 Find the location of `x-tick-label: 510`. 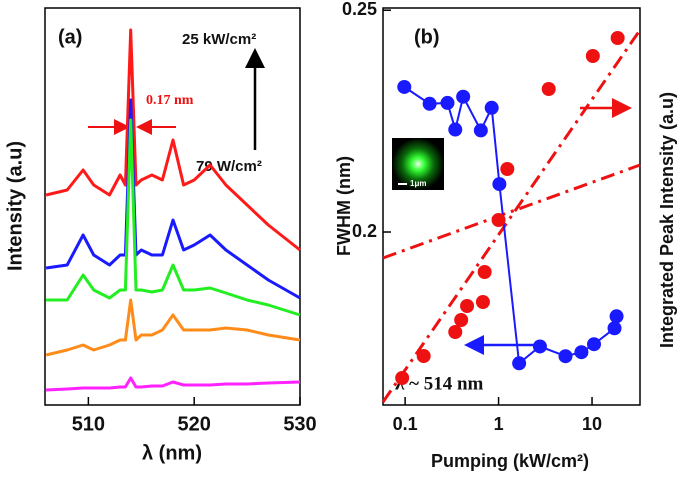

x-tick-label: 510 is located at coordinates (88, 424).